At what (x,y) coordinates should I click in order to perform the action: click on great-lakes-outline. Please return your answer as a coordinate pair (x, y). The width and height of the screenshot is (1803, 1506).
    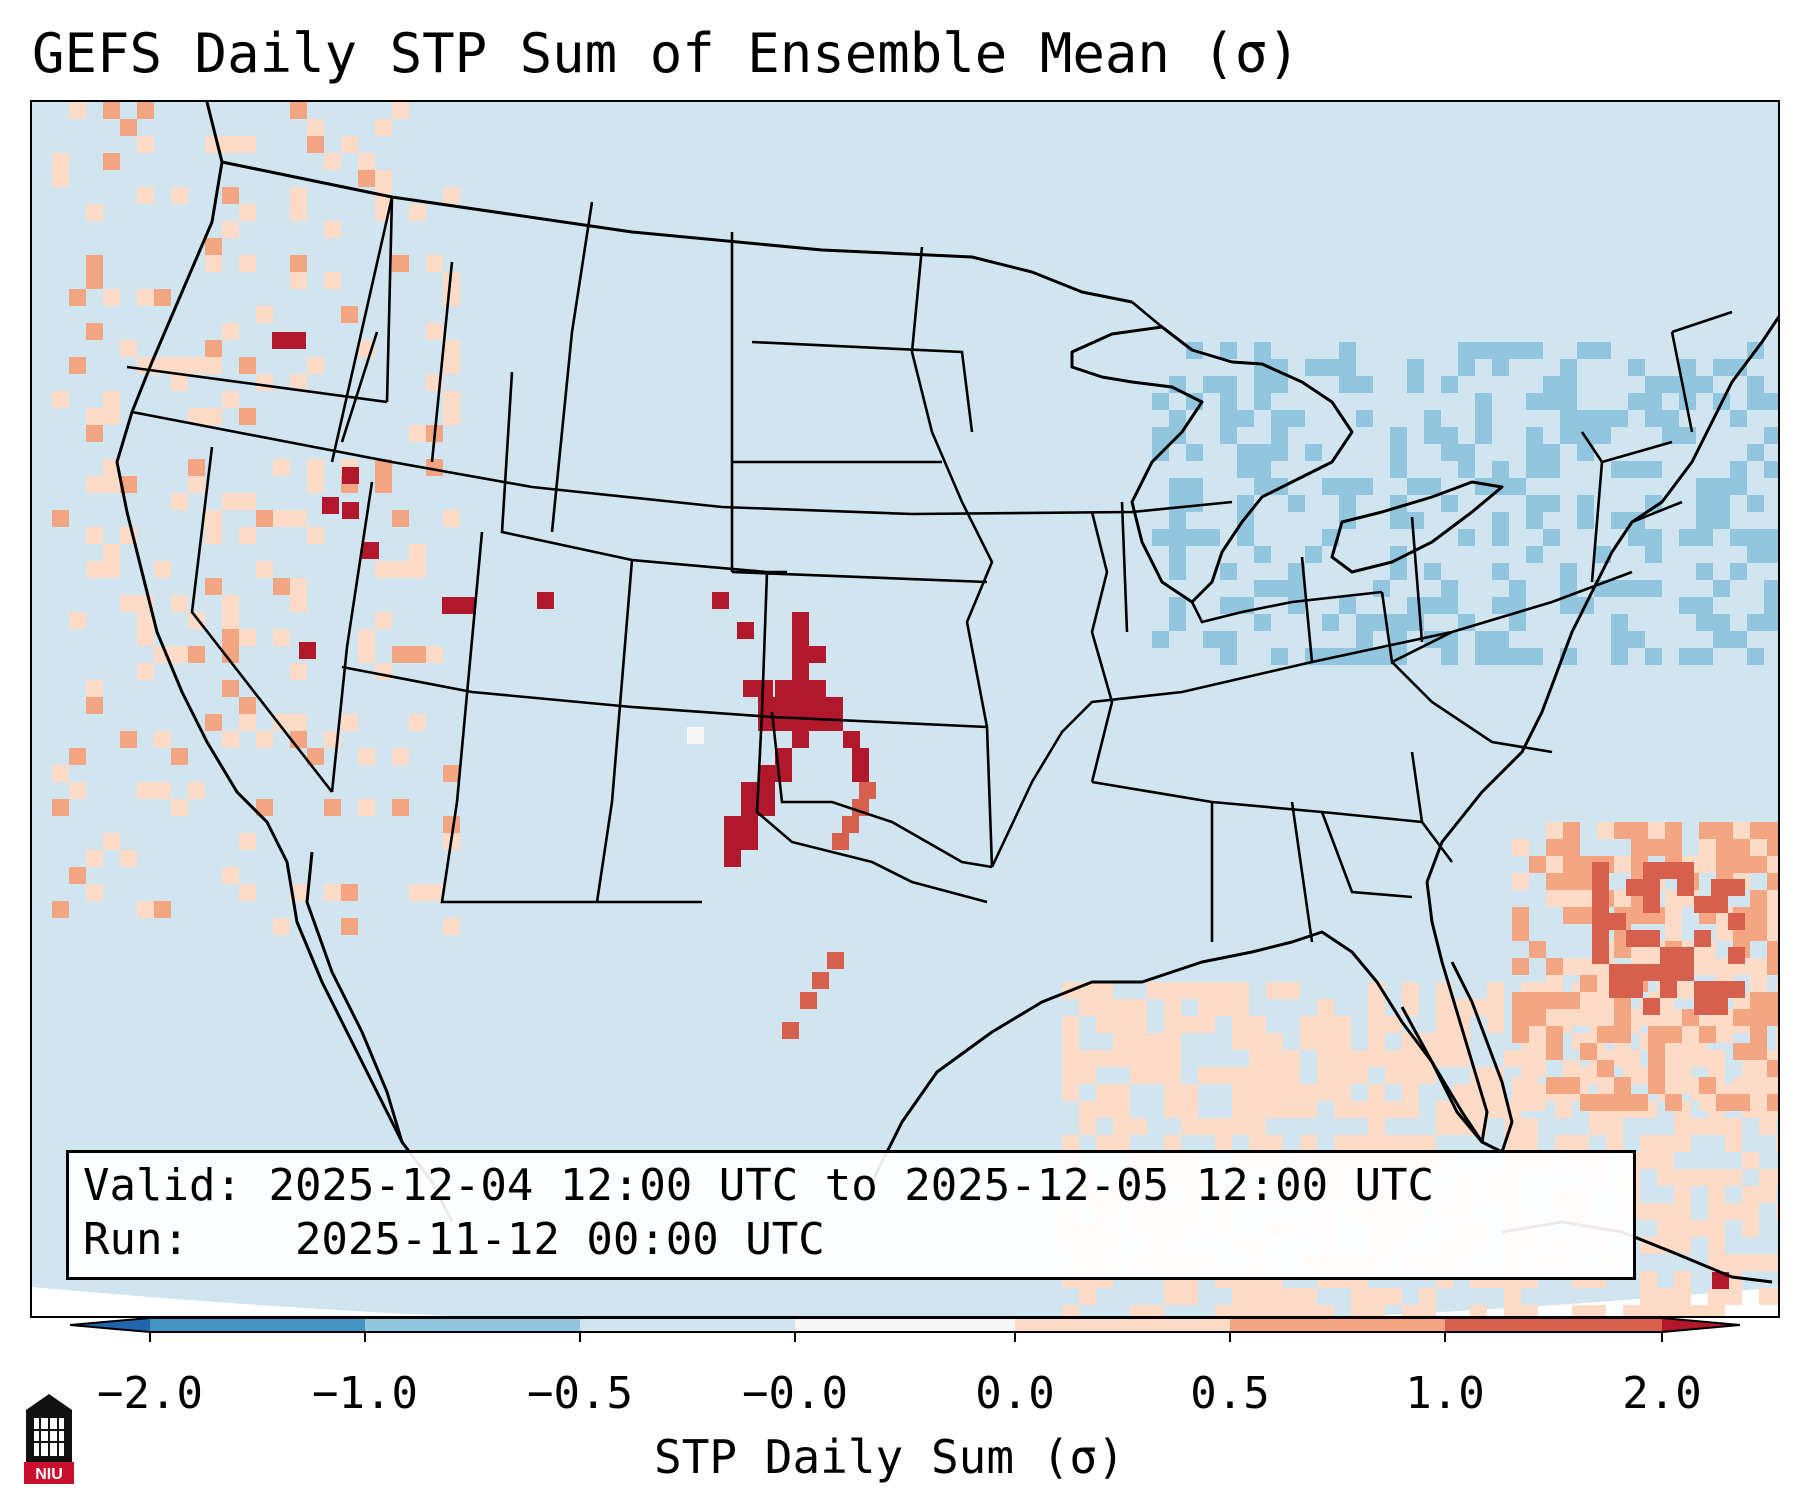
    Looking at the image, I should click on (1212, 464).